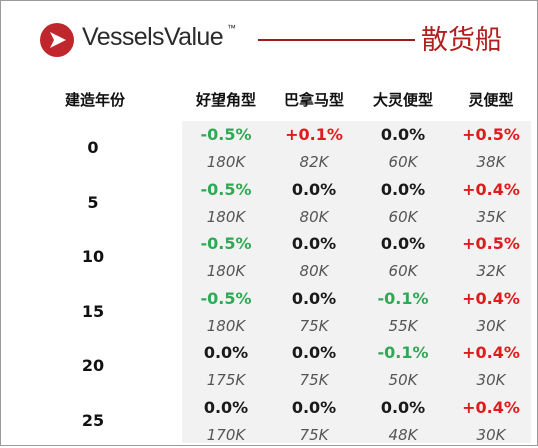 This screenshot has height=448, width=538. I want to click on value-supramax: 48K, so click(403, 434).